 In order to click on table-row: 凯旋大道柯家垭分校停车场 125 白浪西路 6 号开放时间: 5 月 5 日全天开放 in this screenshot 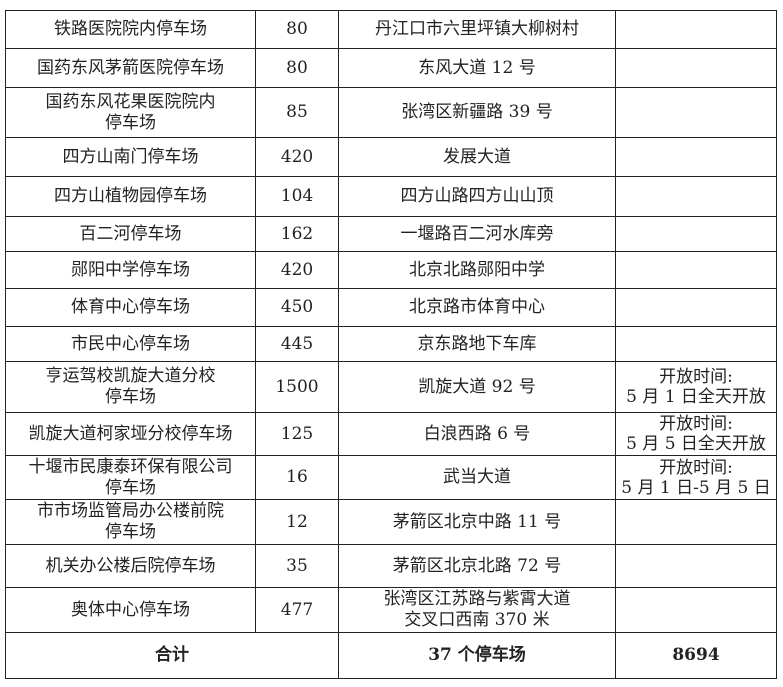, I will do `click(391, 434)`.